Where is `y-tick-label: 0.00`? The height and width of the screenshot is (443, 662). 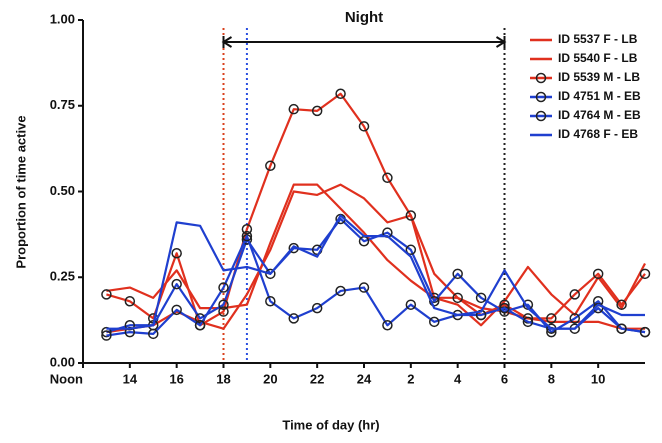
y-tick-label: 0.00 is located at coordinates (62, 361).